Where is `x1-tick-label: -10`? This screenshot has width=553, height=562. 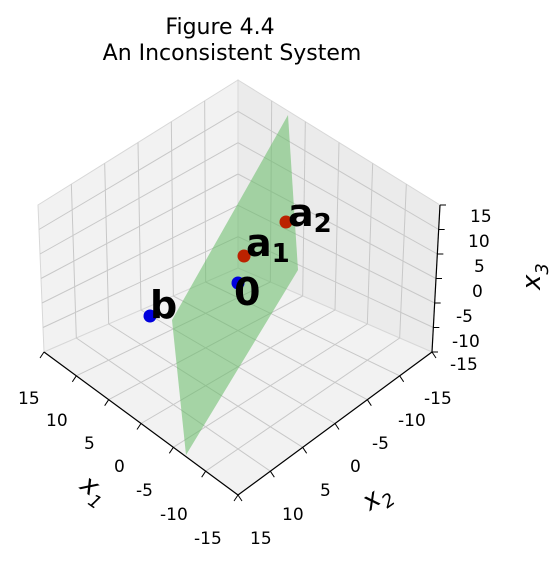
x1-tick-label: -10 is located at coordinates (174, 515).